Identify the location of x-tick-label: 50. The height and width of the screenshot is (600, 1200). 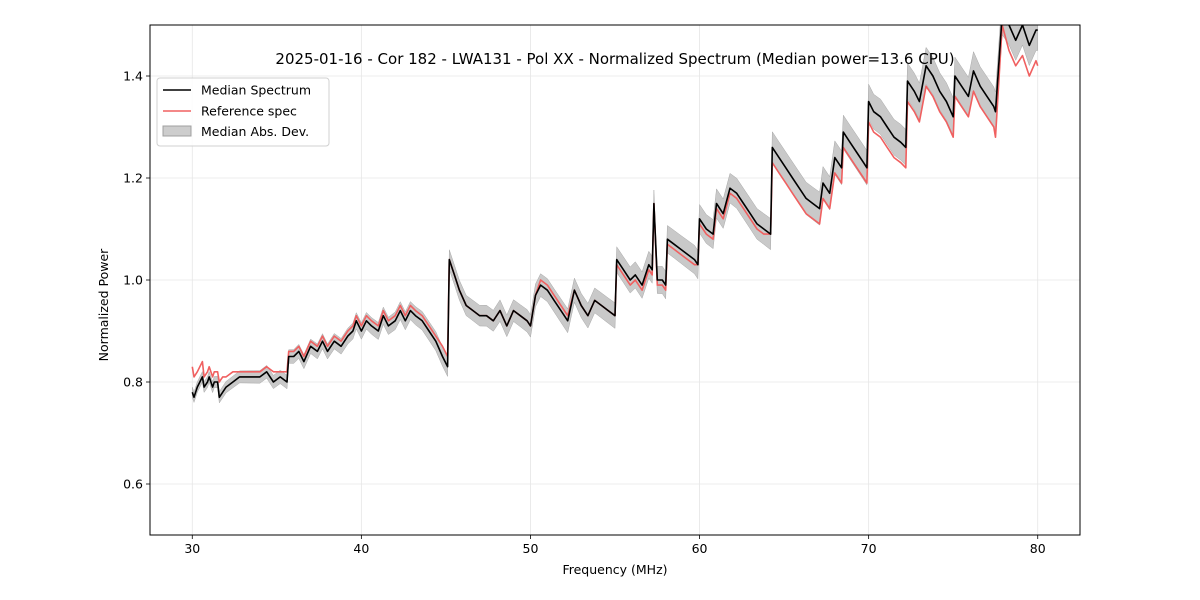
(531, 548).